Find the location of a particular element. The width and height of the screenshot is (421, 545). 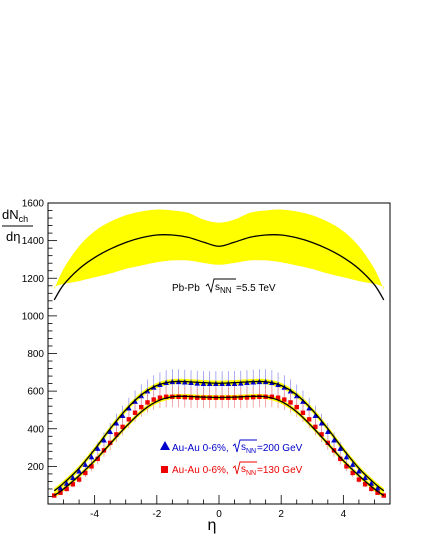

y-axis-title-denominator: dη is located at coordinates (13, 236).